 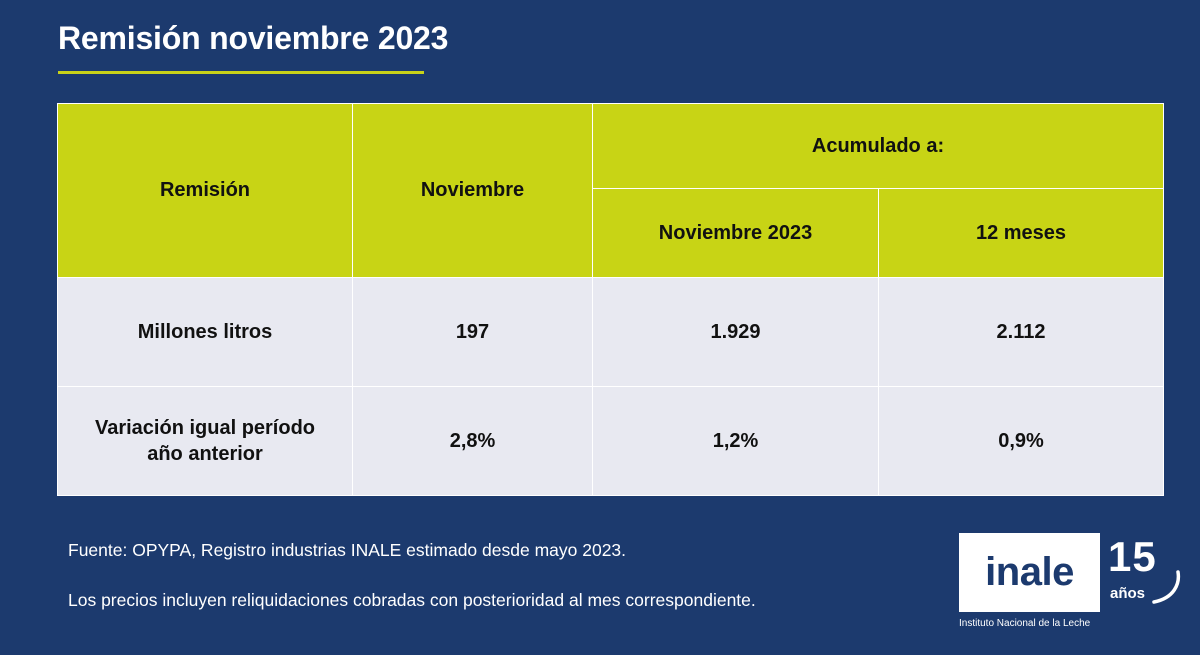 I want to click on row-label: Variación igual período año anterior, so click(x=205, y=441).